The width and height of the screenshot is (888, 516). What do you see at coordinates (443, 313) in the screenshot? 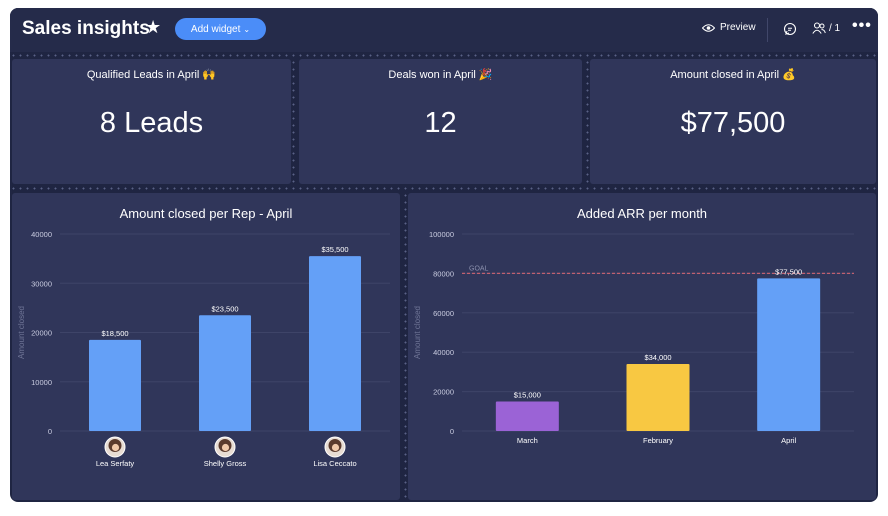
I see `y-tick-label: 60000` at bounding box center [443, 313].